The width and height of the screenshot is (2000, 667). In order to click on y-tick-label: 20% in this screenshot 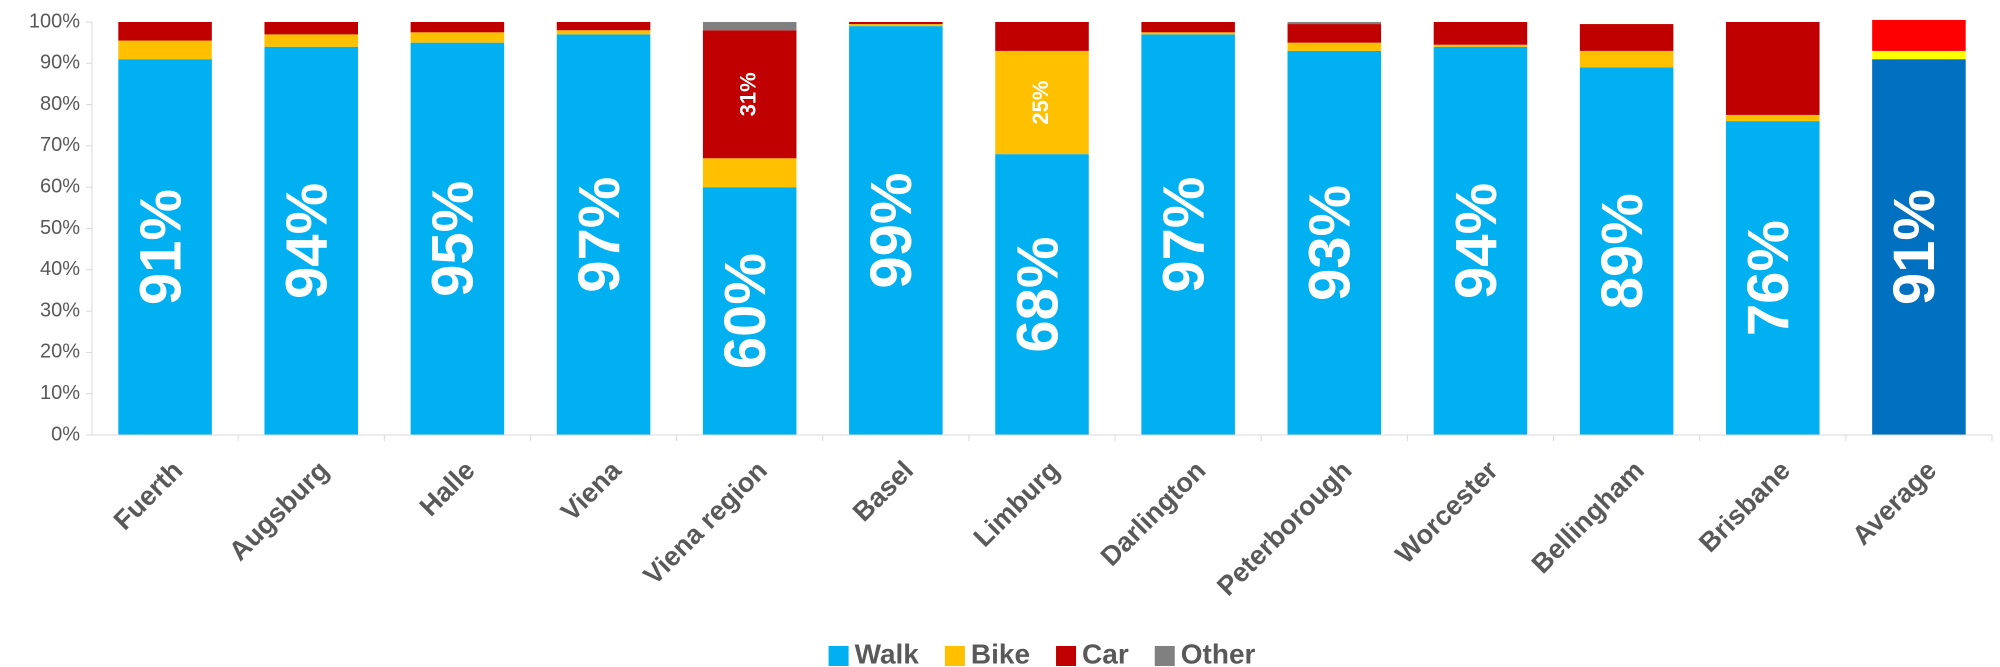, I will do `click(60, 352)`.